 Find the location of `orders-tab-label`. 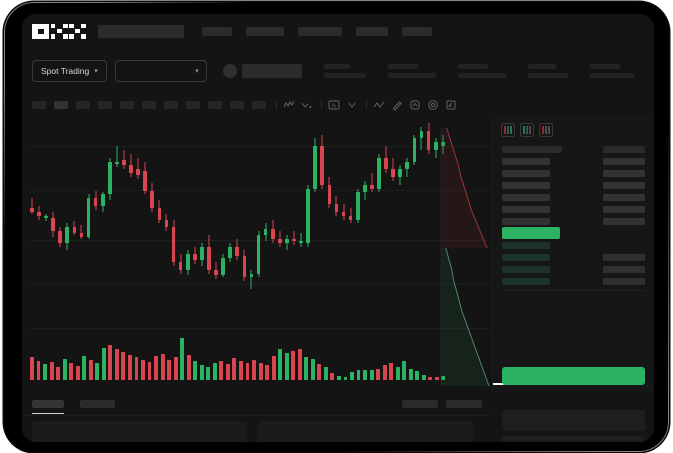

orders-tab-label is located at coordinates (97, 404).